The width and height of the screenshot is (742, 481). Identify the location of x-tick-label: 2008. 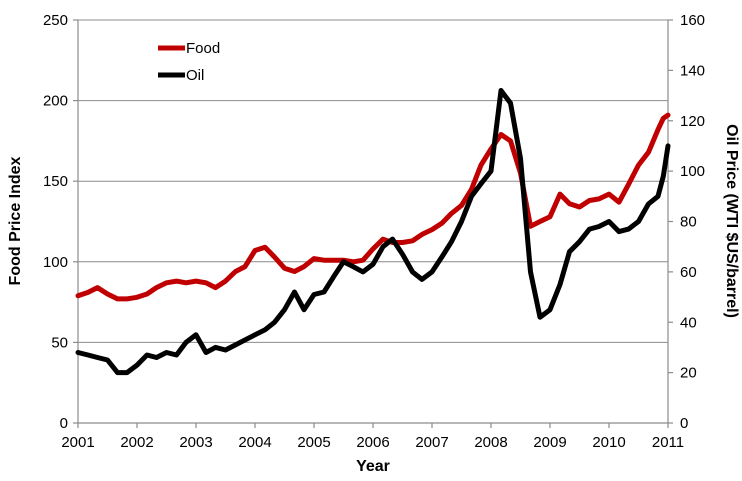
(490, 442).